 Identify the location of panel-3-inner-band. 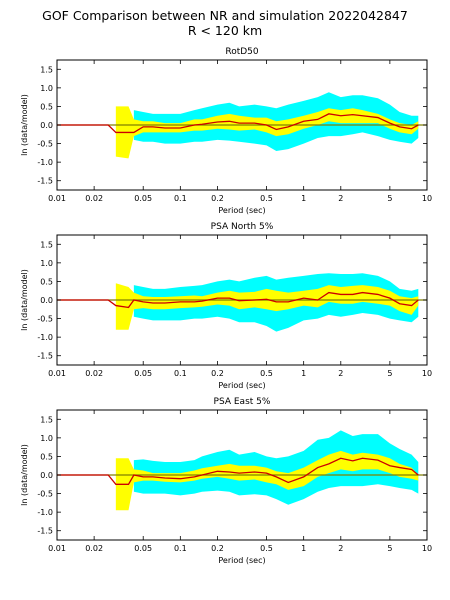
(267, 480).